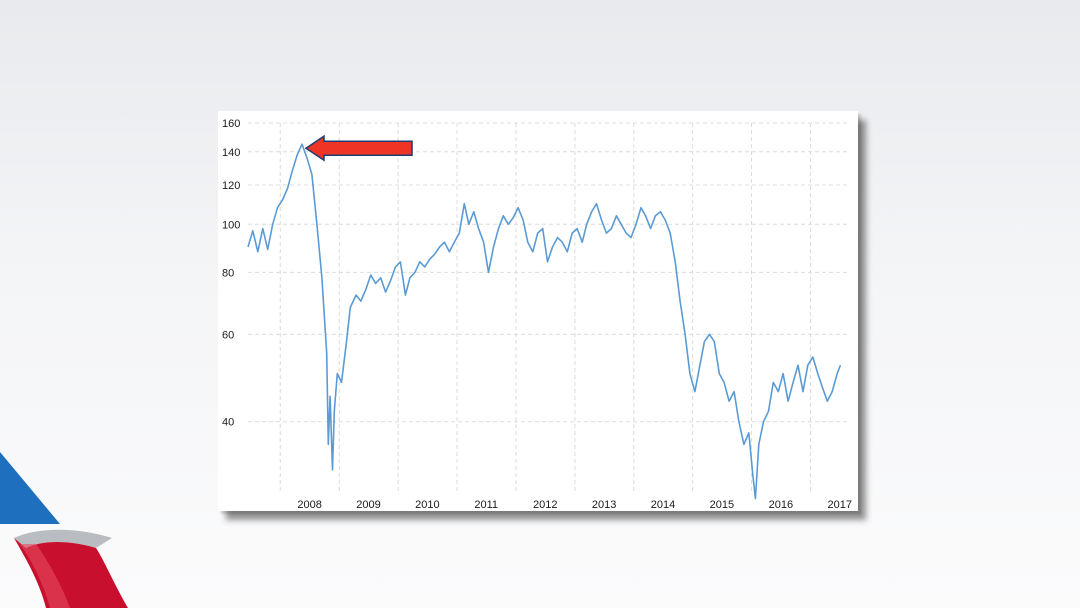 Image resolution: width=1080 pixels, height=608 pixels. What do you see at coordinates (604, 505) in the screenshot?
I see `x-tick-label: 2013` at bounding box center [604, 505].